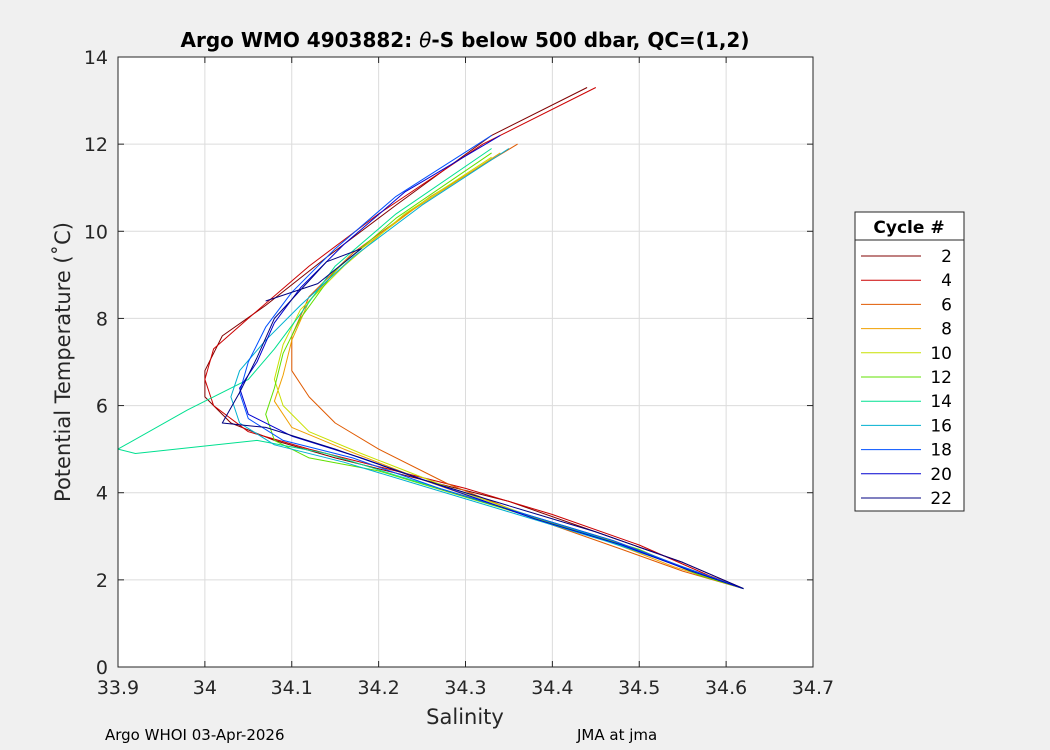 The width and height of the screenshot is (1050, 750). What do you see at coordinates (292, 688) in the screenshot?
I see `x-tick-label: 34.1` at bounding box center [292, 688].